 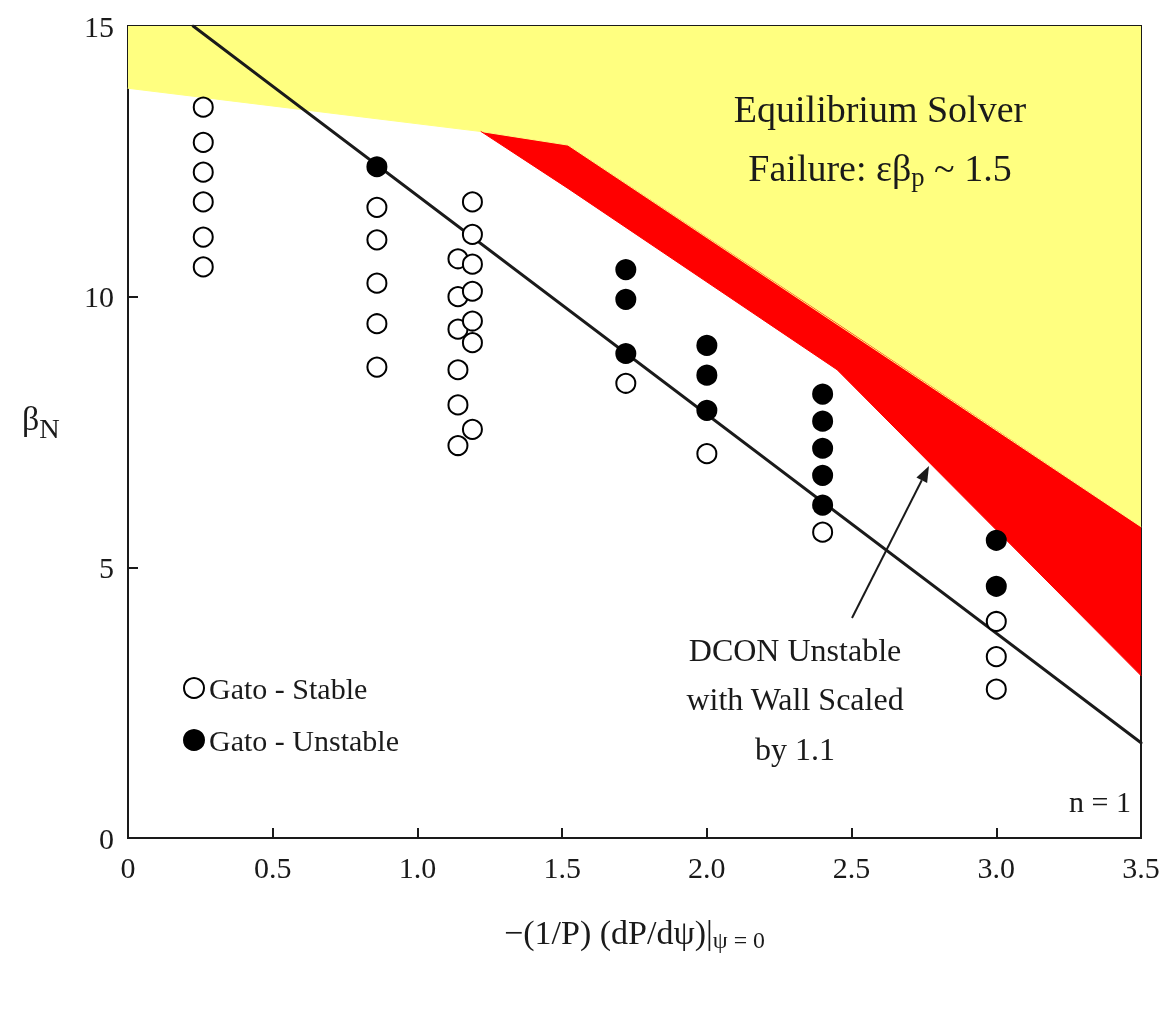 What do you see at coordinates (996, 867) in the screenshot?
I see `x-tick-label: 3.0` at bounding box center [996, 867].